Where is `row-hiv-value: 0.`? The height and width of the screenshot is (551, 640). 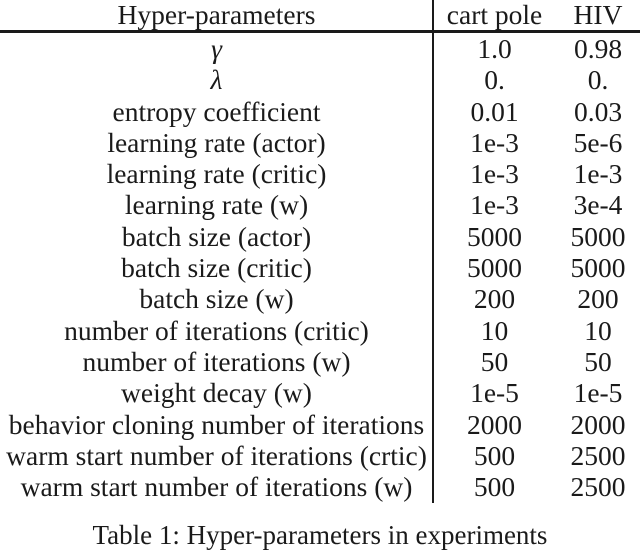 row-hiv-value: 0. is located at coordinates (598, 80).